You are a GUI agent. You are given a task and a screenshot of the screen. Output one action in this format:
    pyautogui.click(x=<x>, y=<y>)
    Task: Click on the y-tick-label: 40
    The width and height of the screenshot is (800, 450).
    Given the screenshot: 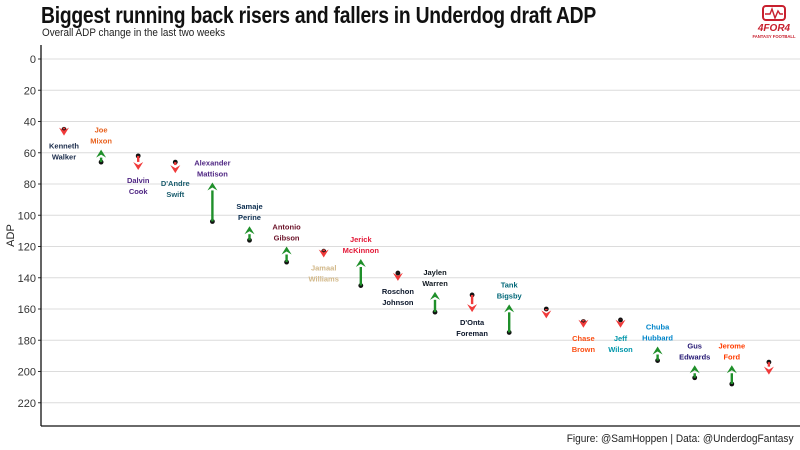 What is the action you would take?
    pyautogui.click(x=30, y=123)
    